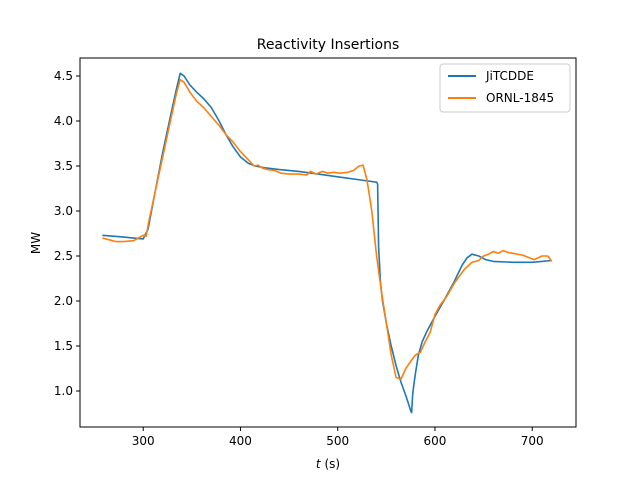 This screenshot has height=480, width=640. What do you see at coordinates (63, 391) in the screenshot?
I see `y-tick-label: 1.0` at bounding box center [63, 391].